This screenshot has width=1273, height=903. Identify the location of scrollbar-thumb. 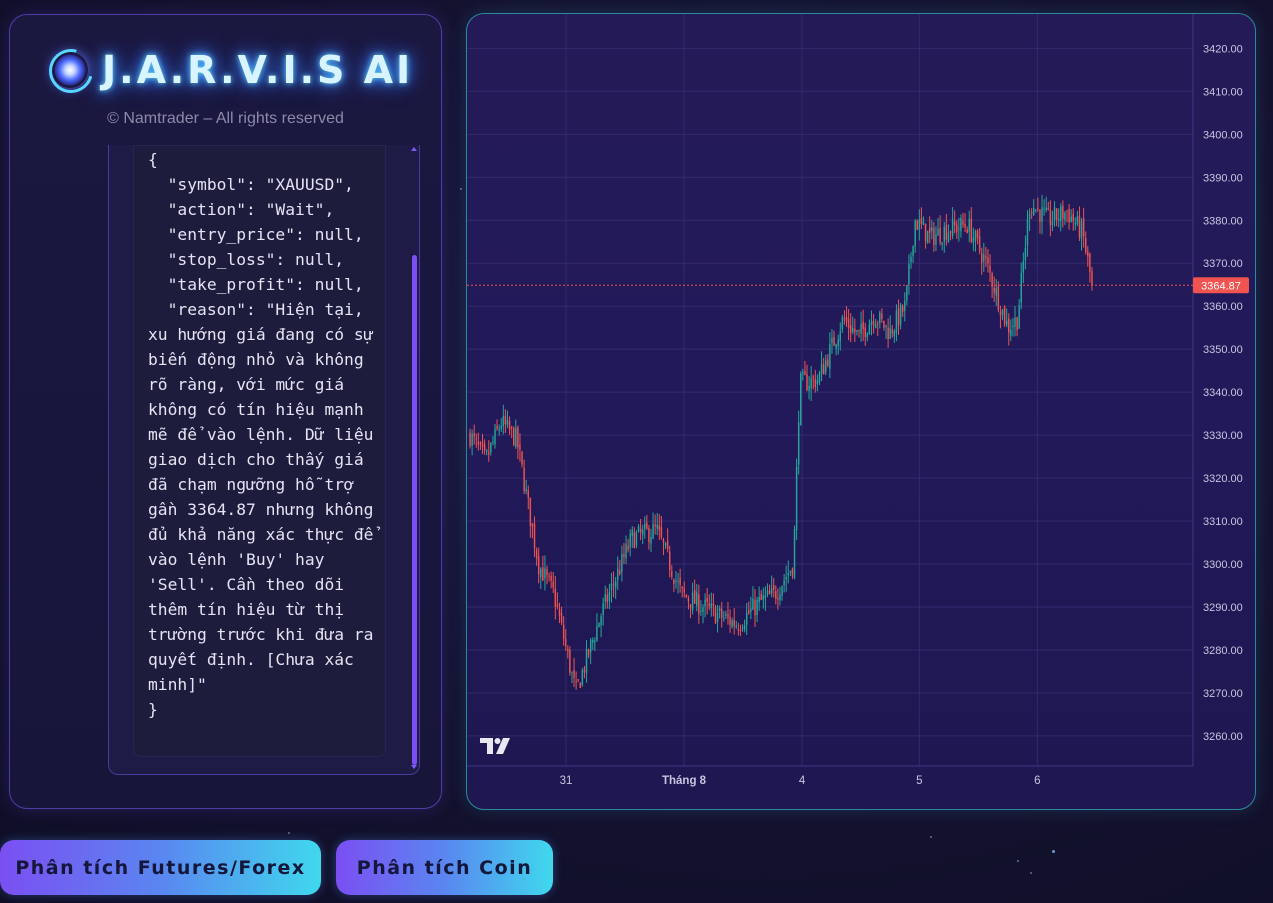
(414, 510).